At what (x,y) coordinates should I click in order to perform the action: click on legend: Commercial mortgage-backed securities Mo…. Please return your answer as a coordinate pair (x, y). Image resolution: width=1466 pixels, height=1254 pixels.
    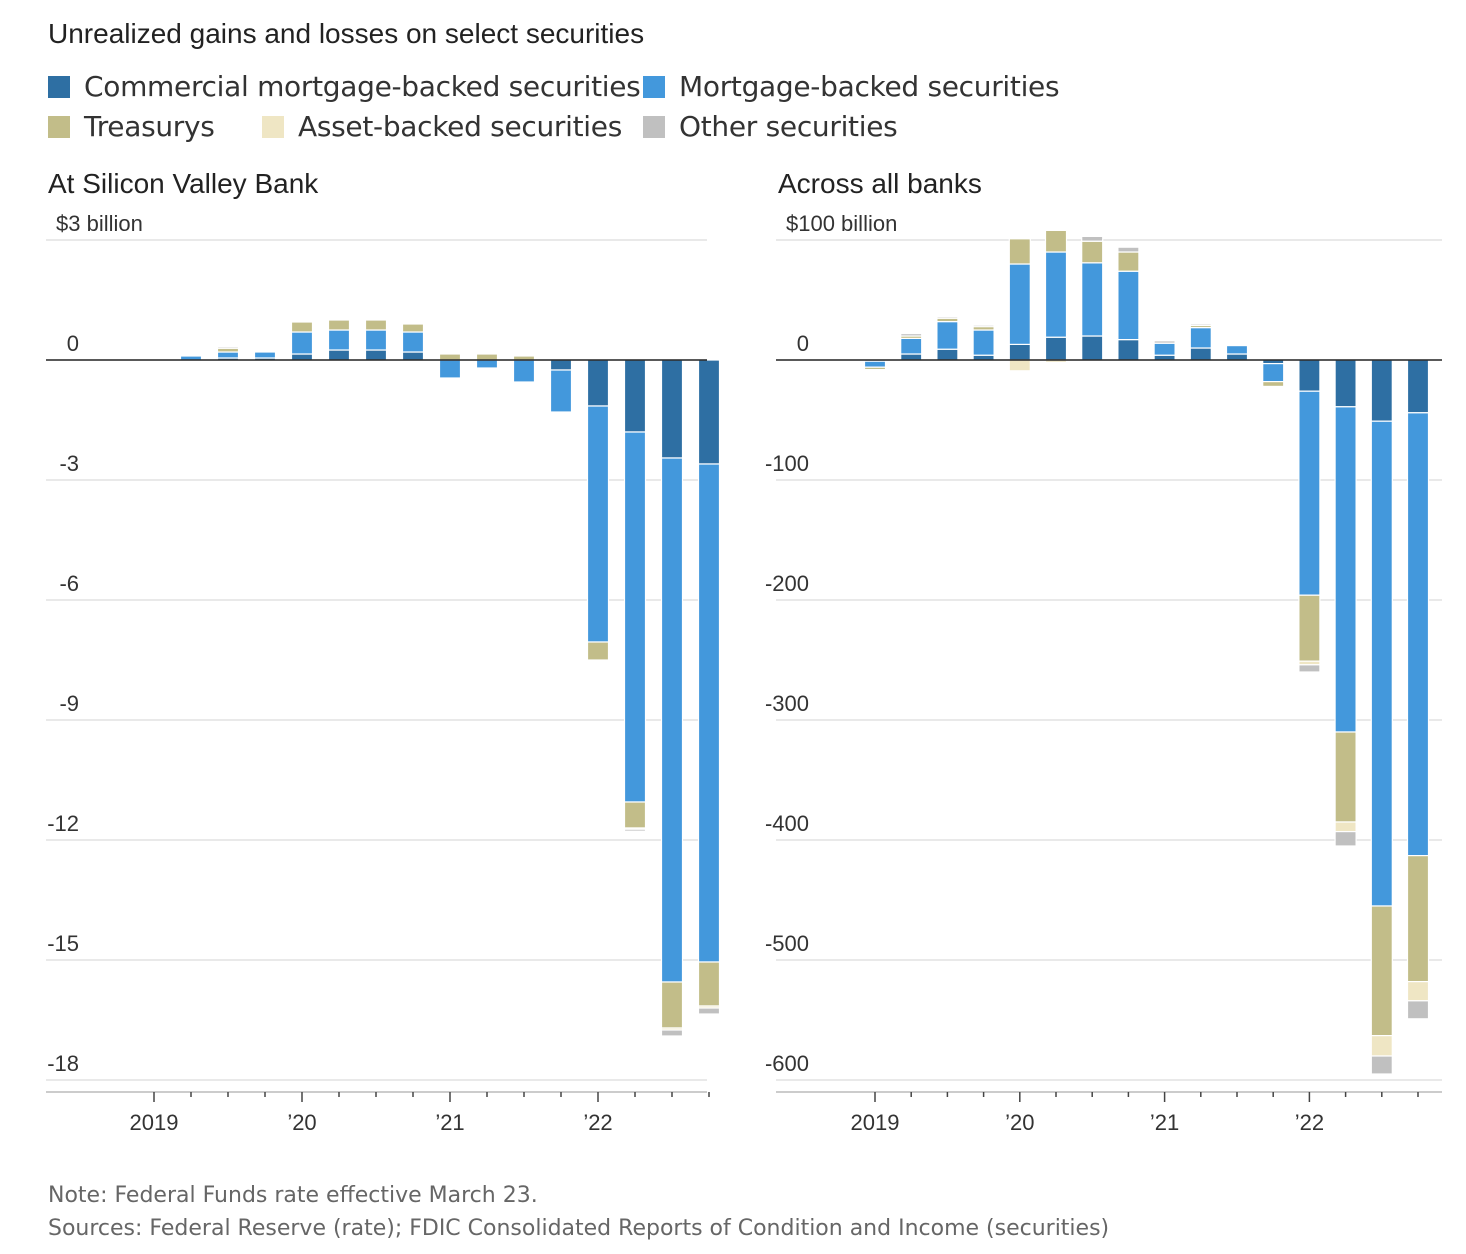
    Looking at the image, I should click on (598, 110).